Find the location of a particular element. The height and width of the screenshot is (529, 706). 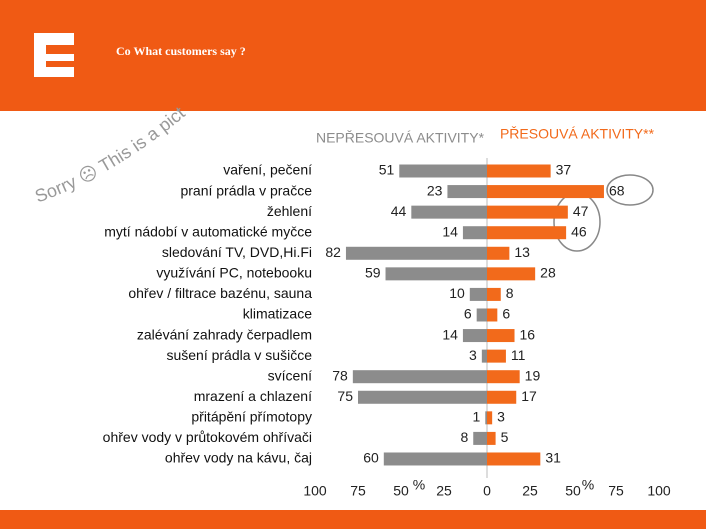

legend-label: NEPŘESOUVÁ AKTIVITY* is located at coordinates (400, 138).